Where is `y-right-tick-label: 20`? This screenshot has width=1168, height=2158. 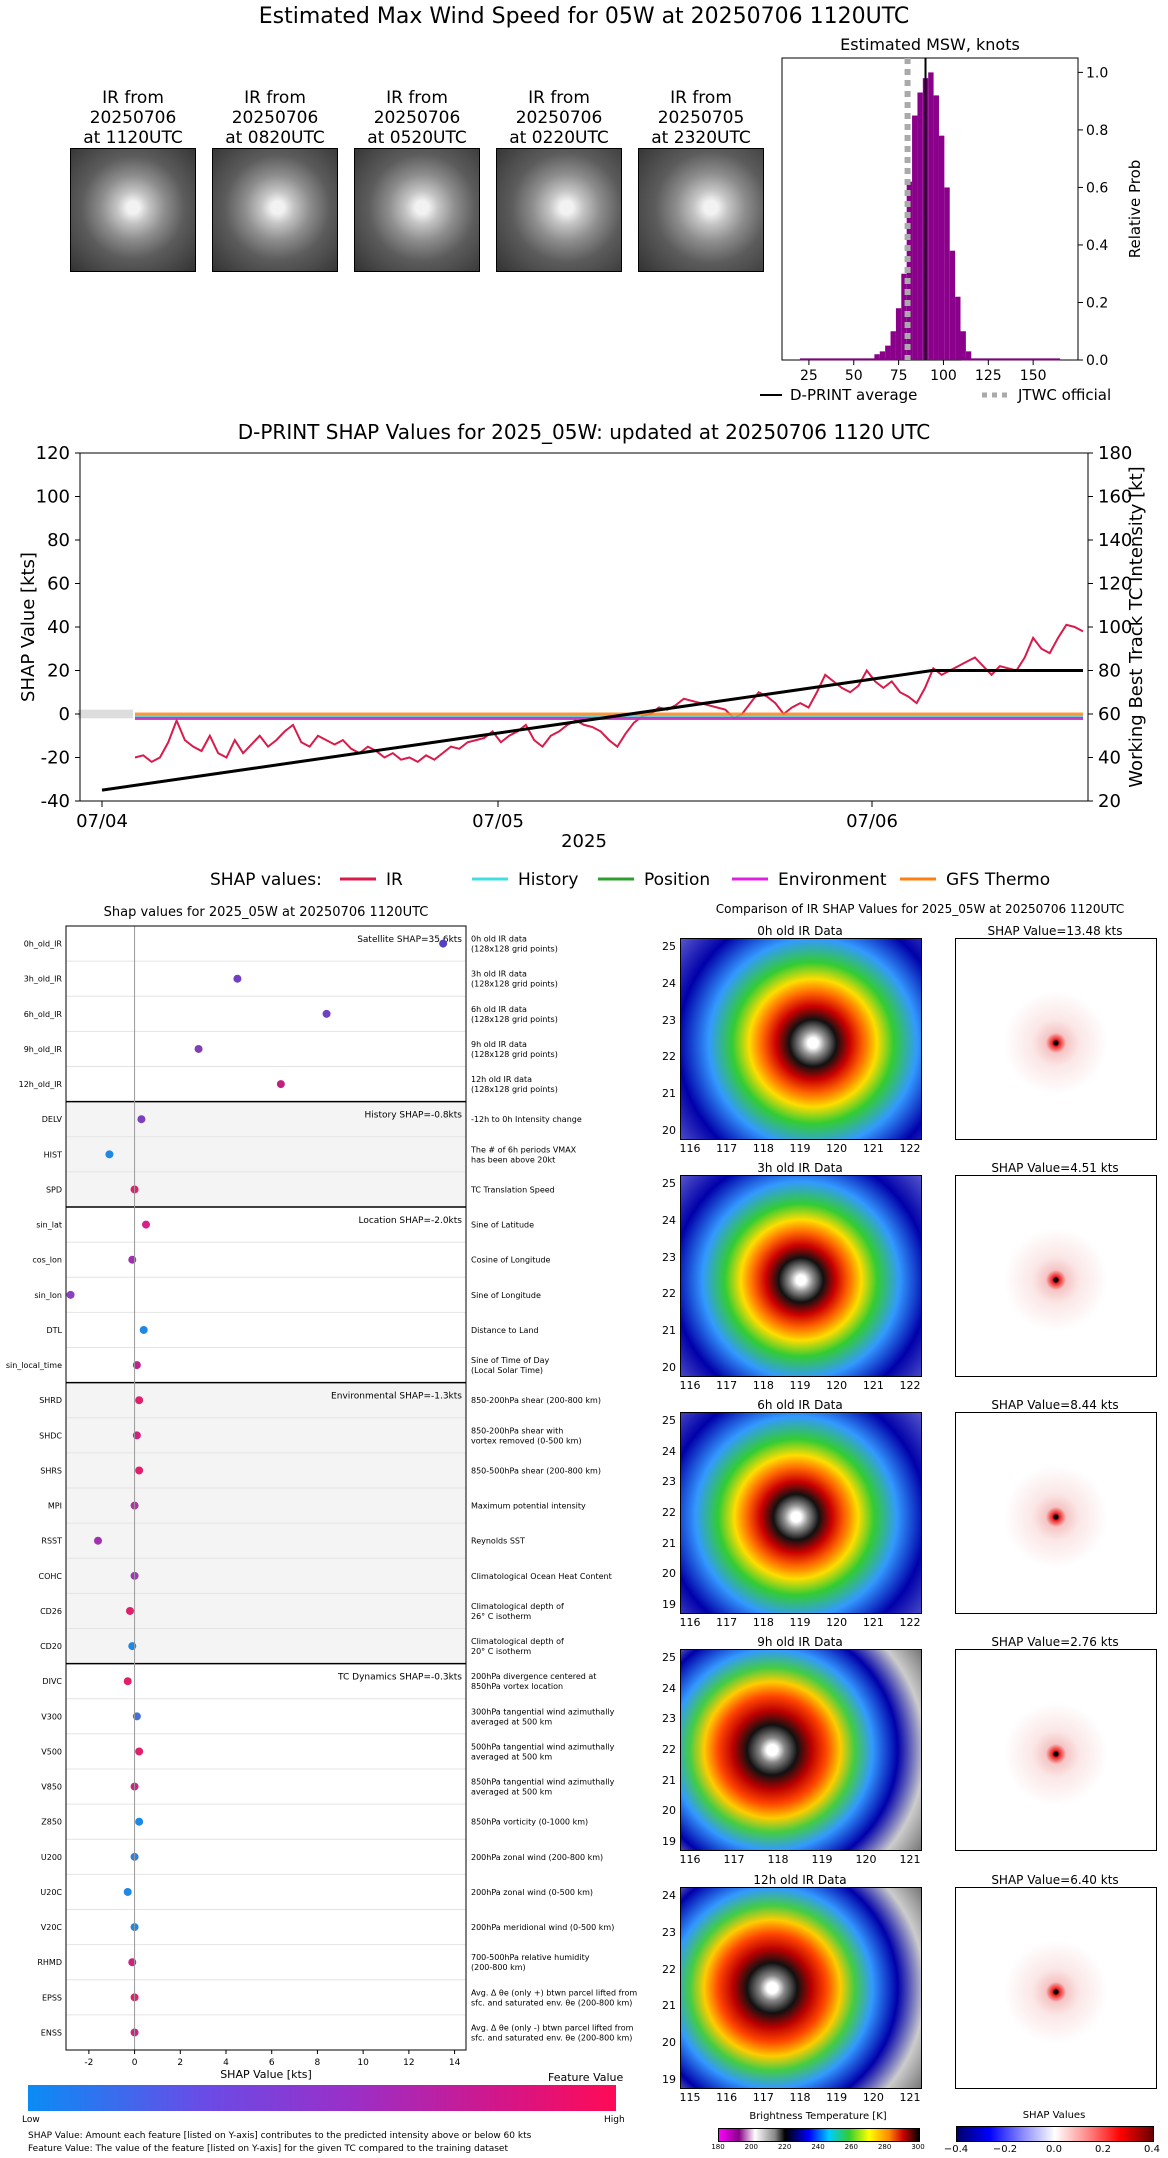
y-right-tick-label: 20 is located at coordinates (1109, 801).